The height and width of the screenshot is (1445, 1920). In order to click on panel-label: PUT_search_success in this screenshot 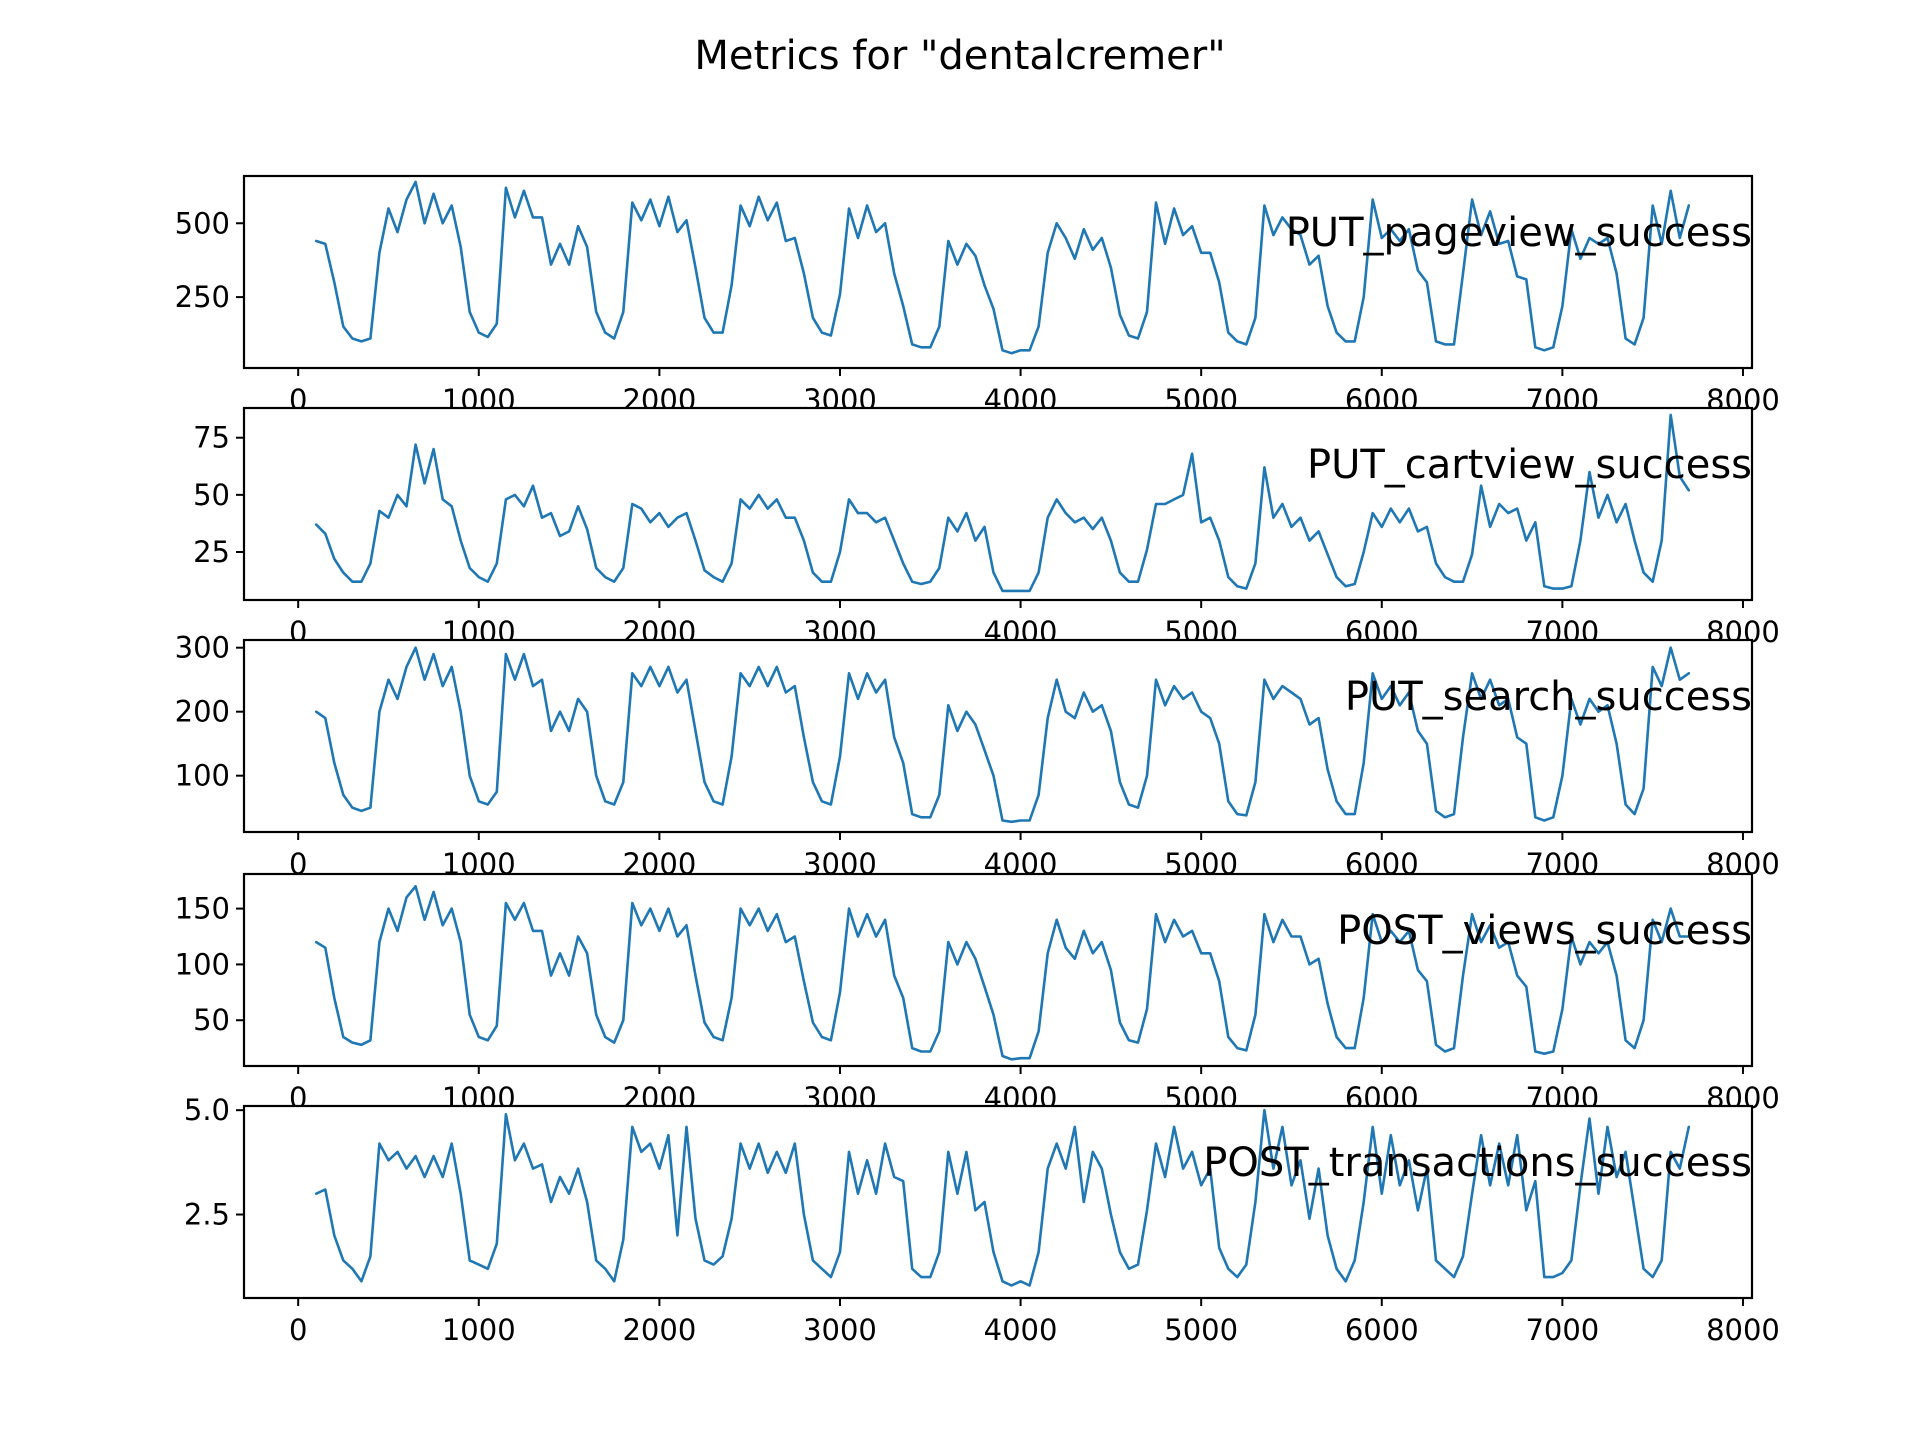, I will do `click(1548, 697)`.